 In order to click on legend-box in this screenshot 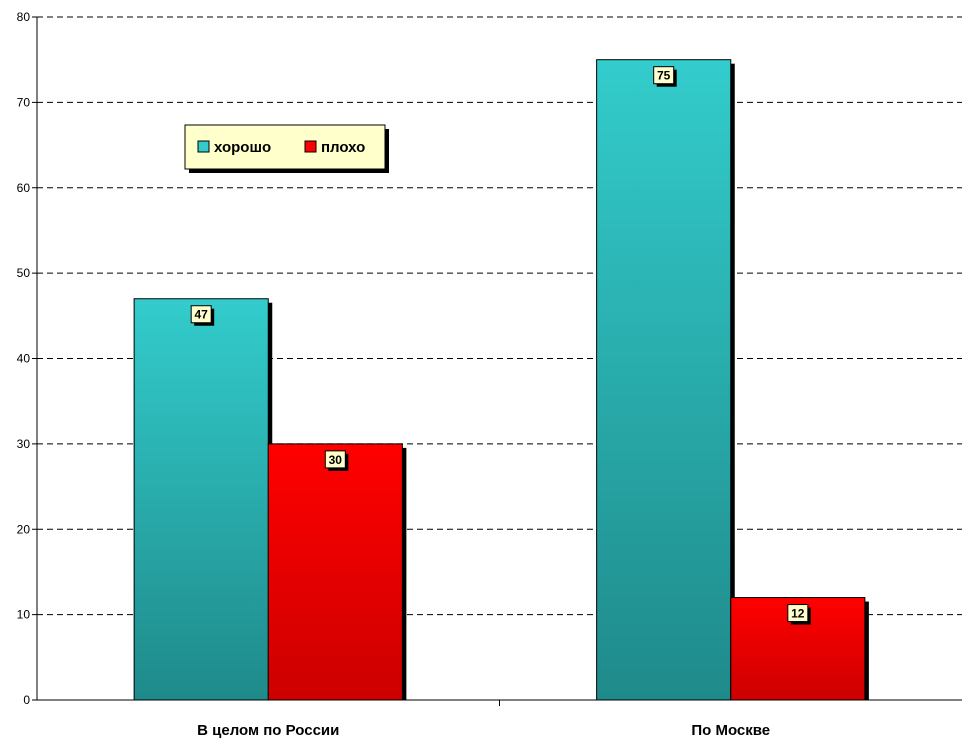, I will do `click(285, 147)`.